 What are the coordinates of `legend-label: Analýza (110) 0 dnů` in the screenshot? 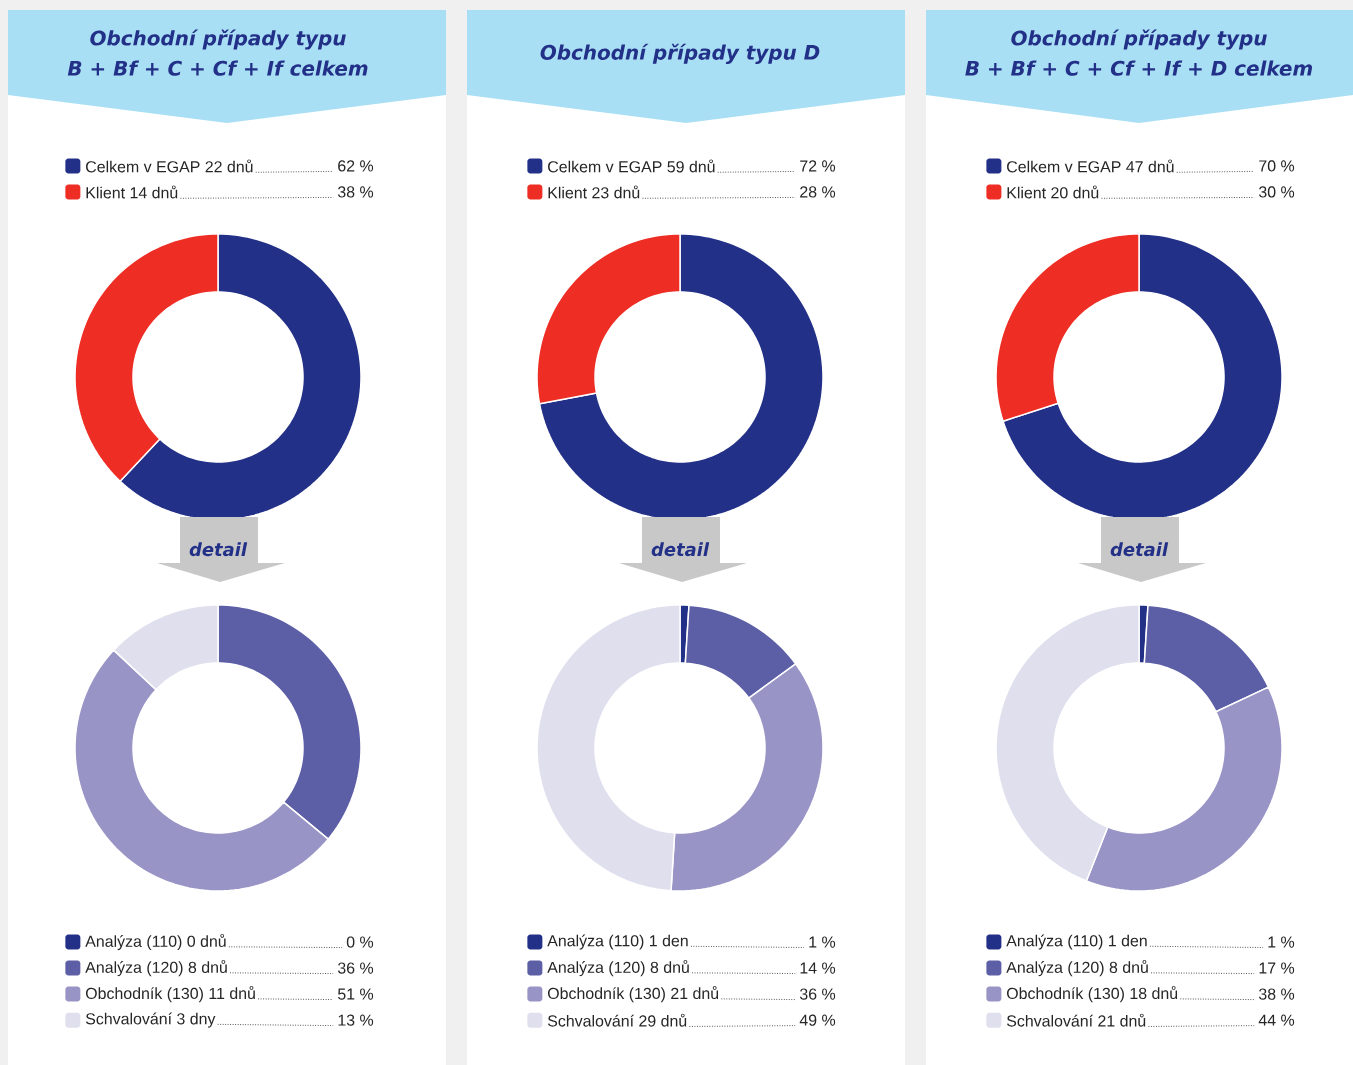 It's located at (155, 942).